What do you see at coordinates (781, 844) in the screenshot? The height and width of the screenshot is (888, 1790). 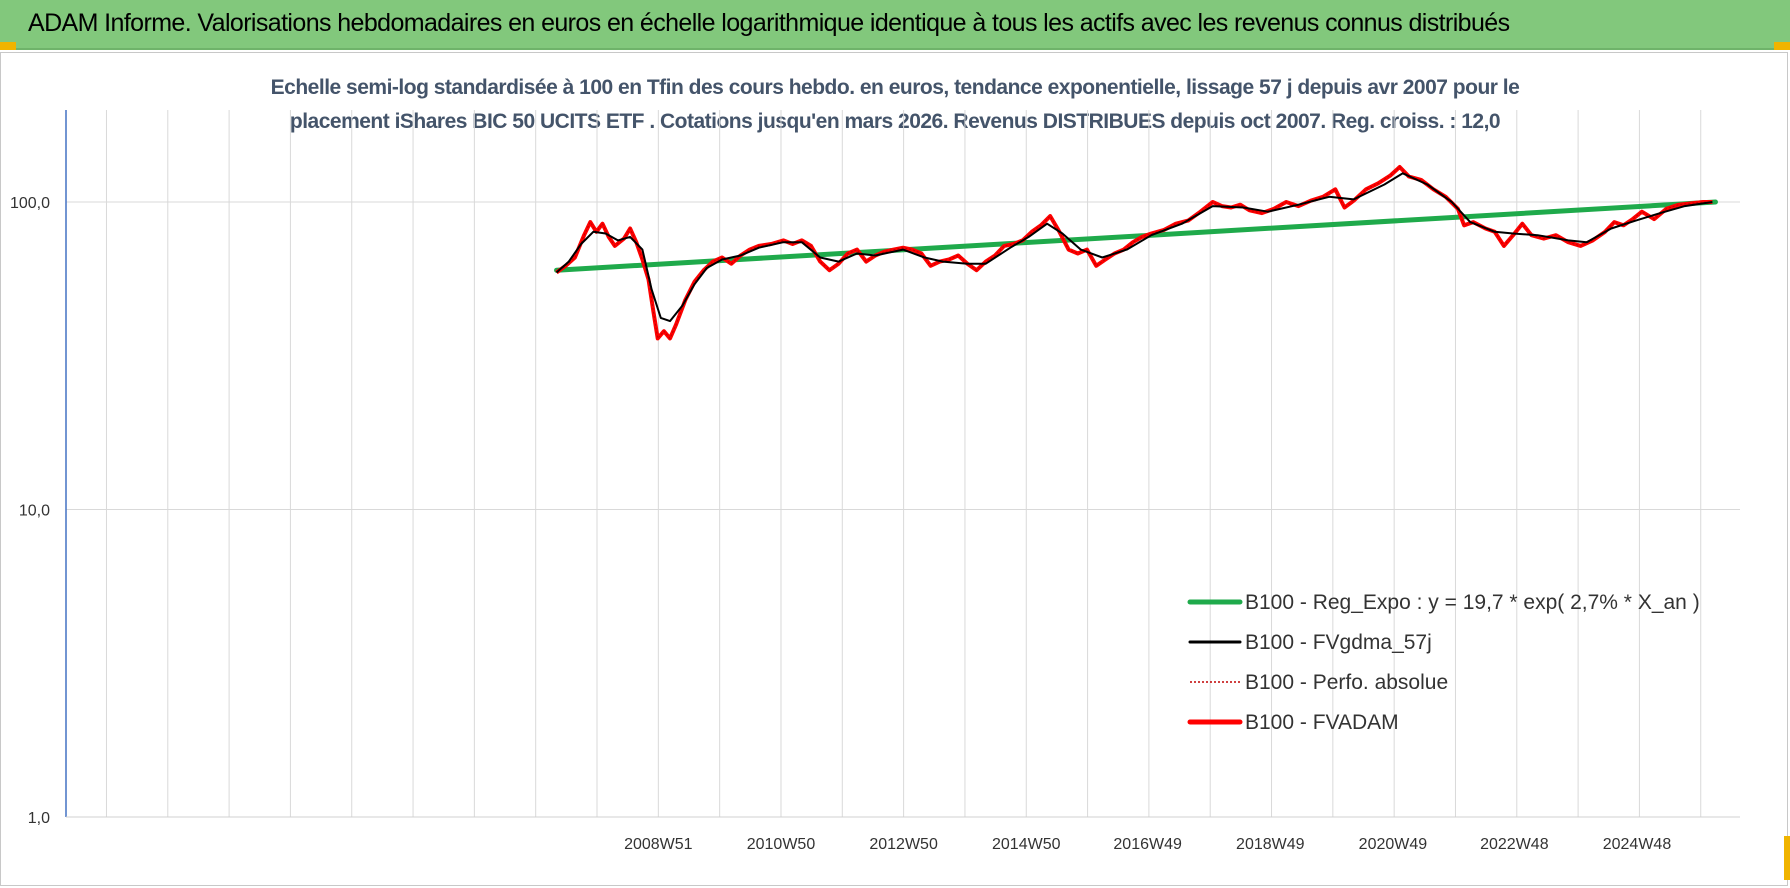 I see `x-tick-label: 2010W50` at bounding box center [781, 844].